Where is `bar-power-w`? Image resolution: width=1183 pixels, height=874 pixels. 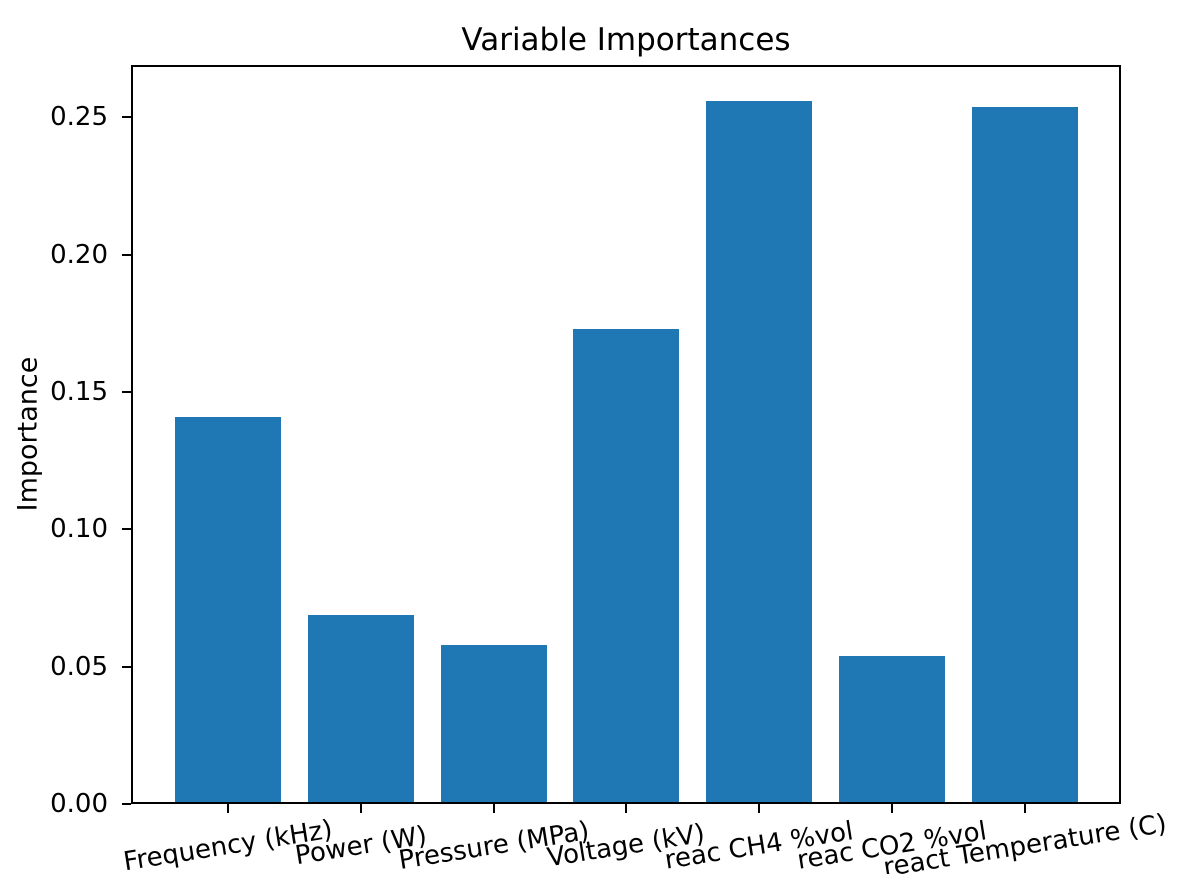
bar-power-w is located at coordinates (360, 708).